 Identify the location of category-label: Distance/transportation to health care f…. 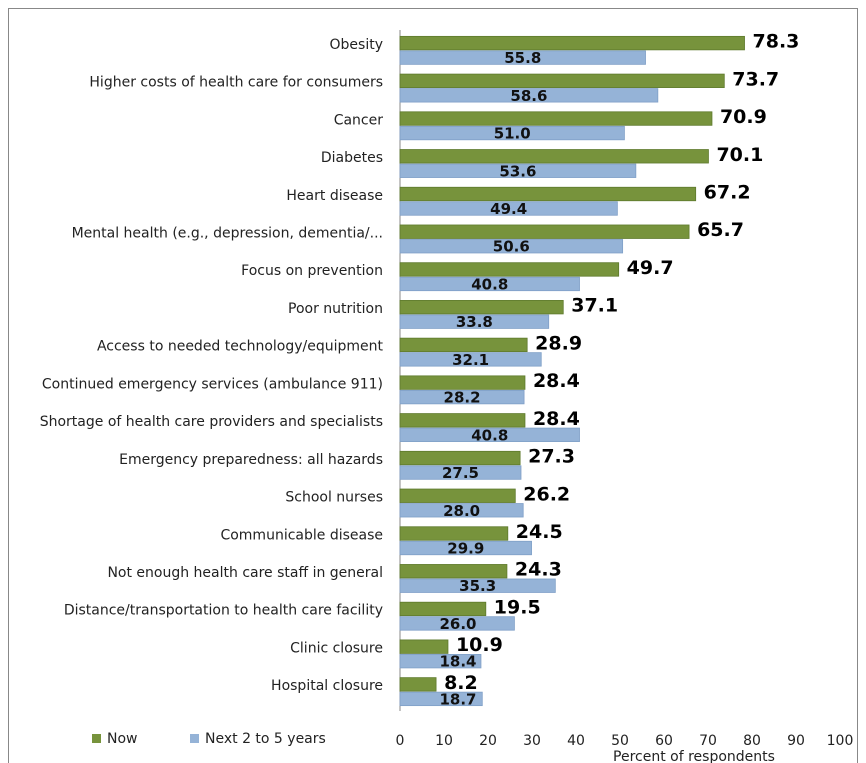
(223, 611).